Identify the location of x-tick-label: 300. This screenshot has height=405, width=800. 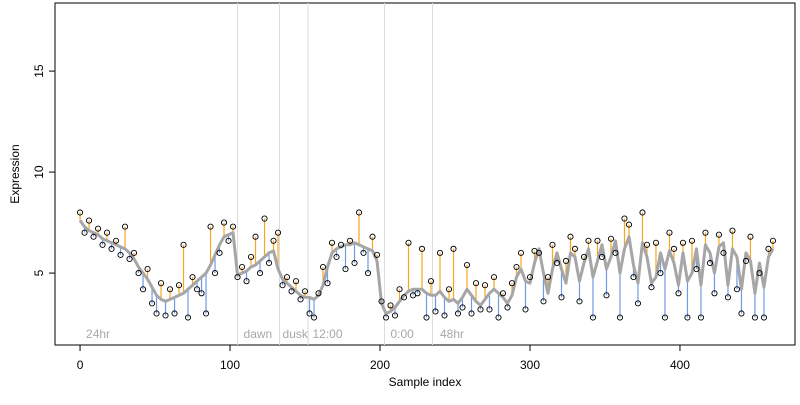
(530, 365).